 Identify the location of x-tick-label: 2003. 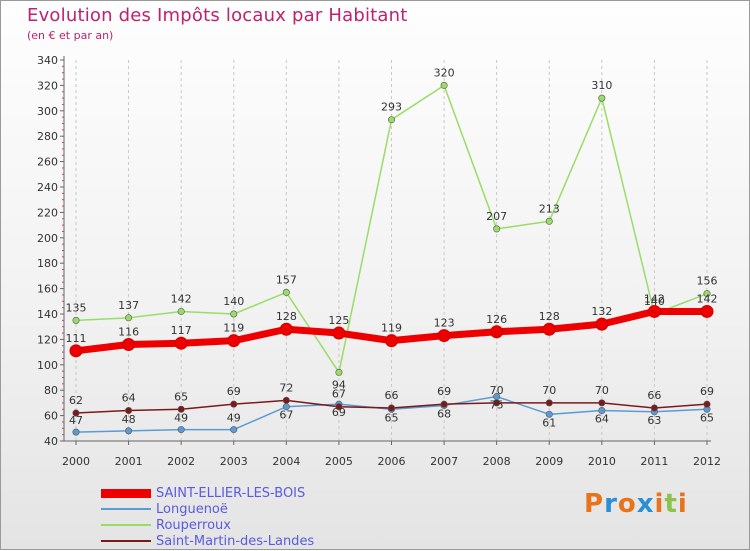
(234, 461).